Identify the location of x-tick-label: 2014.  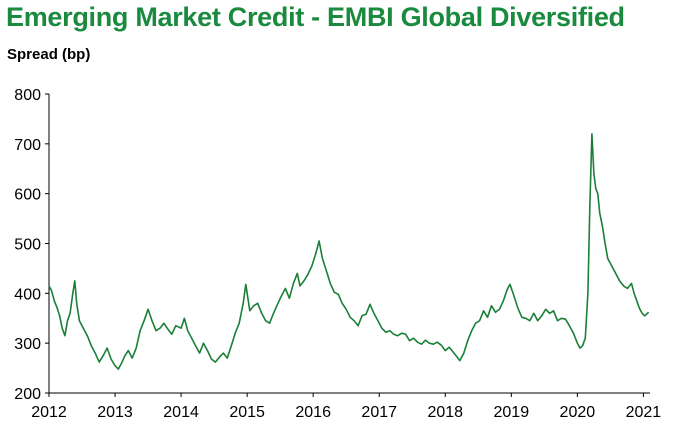
(181, 412).